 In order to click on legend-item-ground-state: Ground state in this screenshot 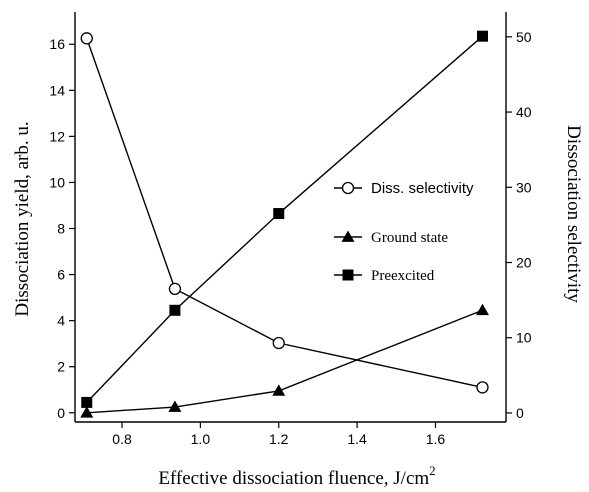, I will do `click(391, 238)`.